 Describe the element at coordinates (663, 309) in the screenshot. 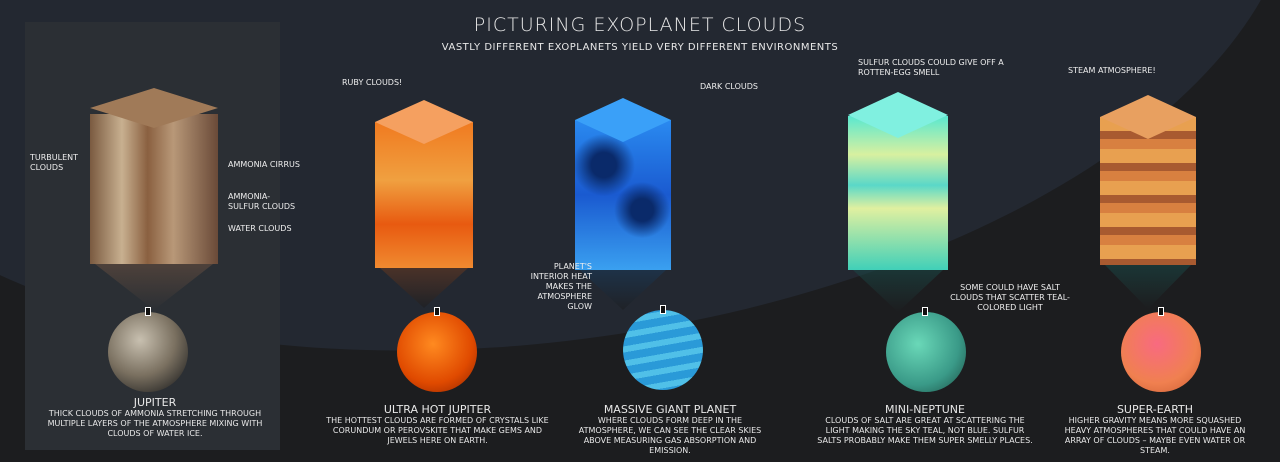

I see `massive-giant-marker` at that location.